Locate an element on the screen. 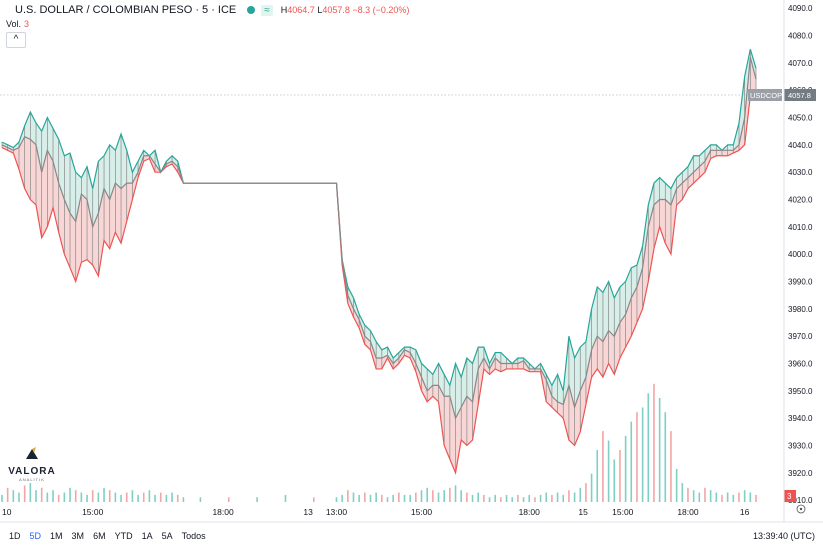  timeframe-bar: 1D 5D 1M 3M 6M YTD 1A 5A Todos 13:39:40 (UTC) is located at coordinates (411, 536).